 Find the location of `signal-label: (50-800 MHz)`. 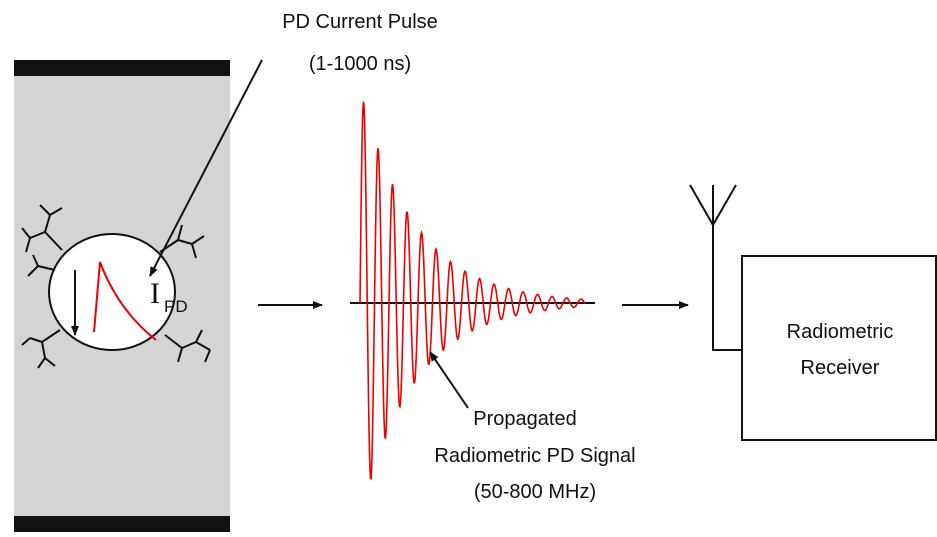

signal-label: (50-800 MHz) is located at coordinates (535, 492).